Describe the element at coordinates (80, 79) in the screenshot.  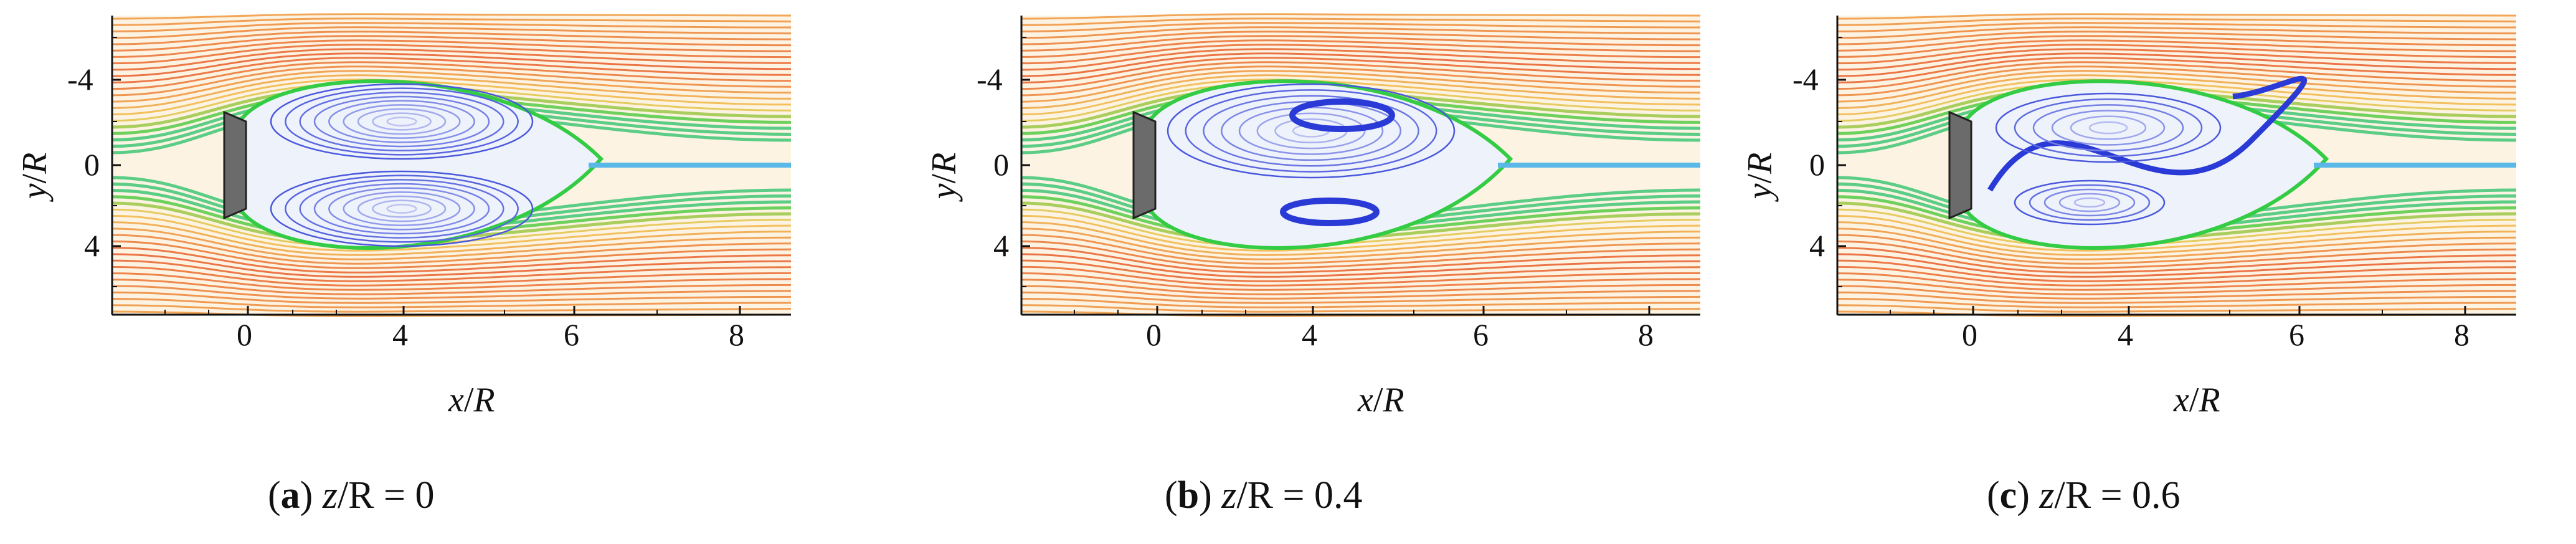
I see `y-tick-label: -4` at that location.